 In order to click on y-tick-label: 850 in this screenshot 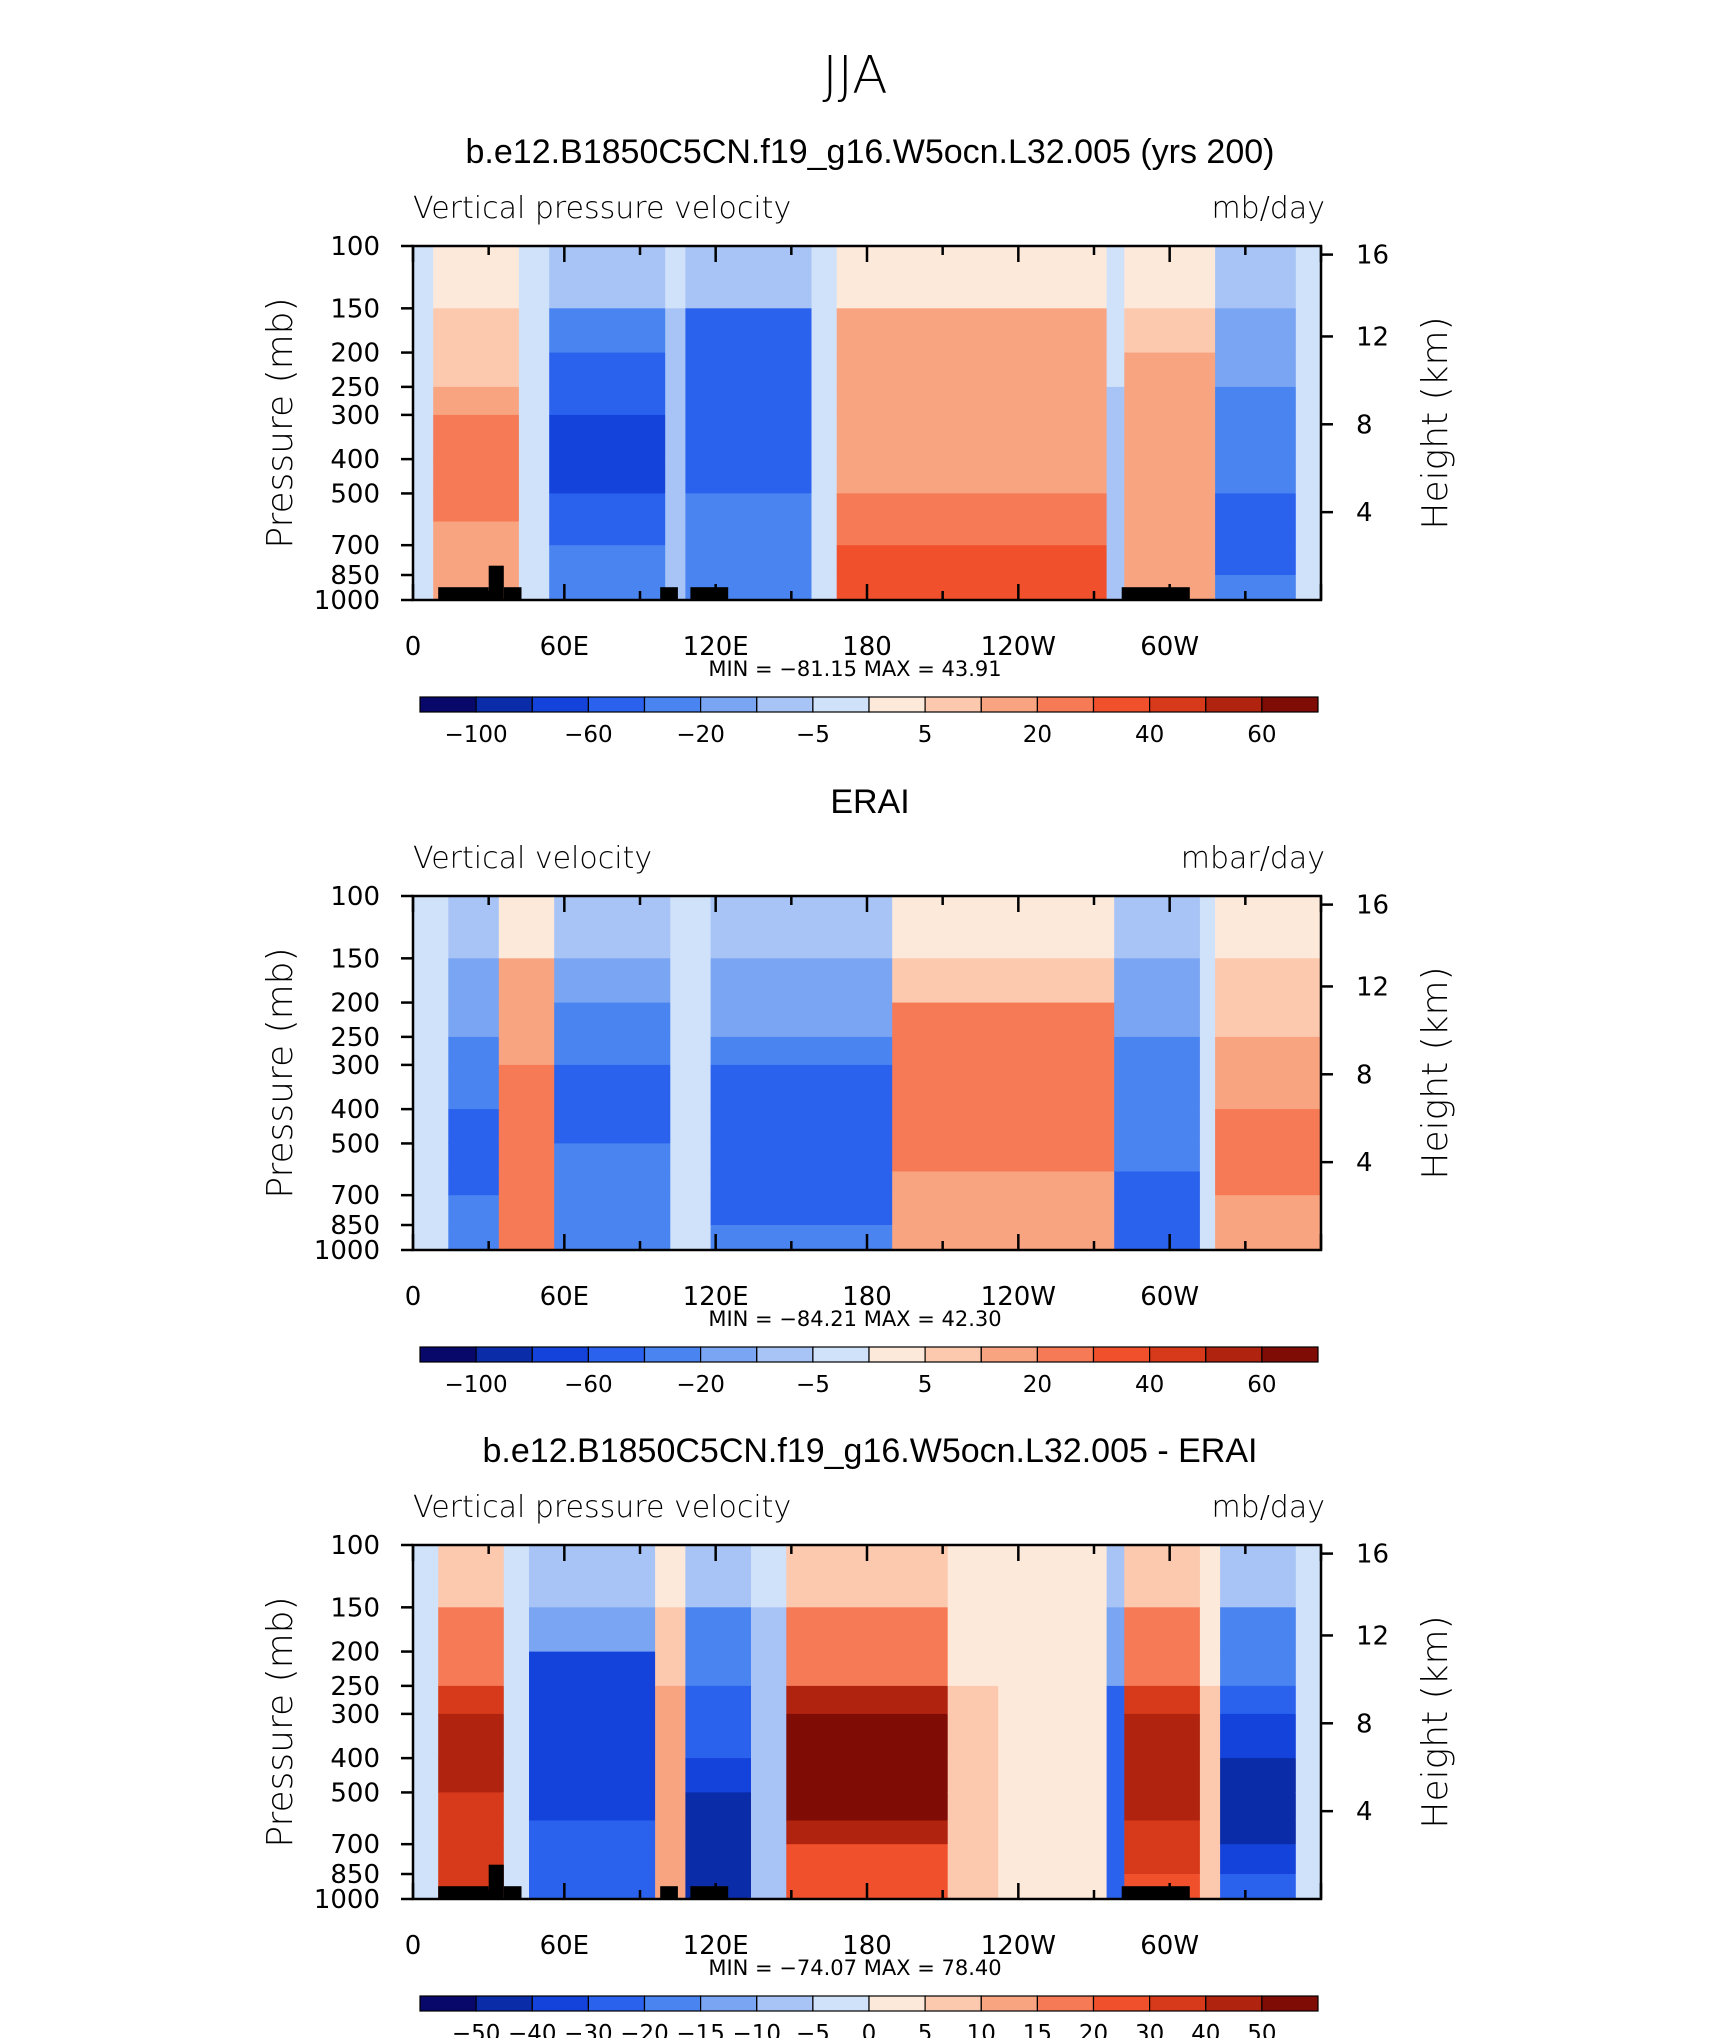, I will do `click(355, 576)`.